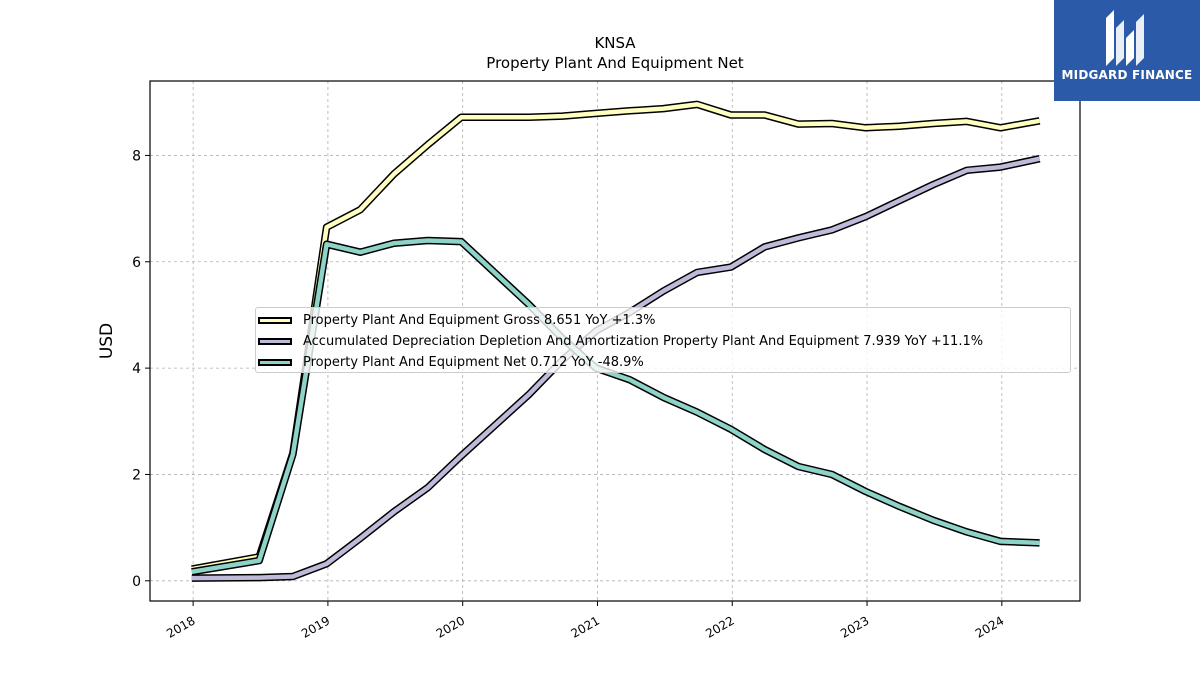  Describe the element at coordinates (854, 626) in the screenshot. I see `x-tick-label: 2023` at that location.